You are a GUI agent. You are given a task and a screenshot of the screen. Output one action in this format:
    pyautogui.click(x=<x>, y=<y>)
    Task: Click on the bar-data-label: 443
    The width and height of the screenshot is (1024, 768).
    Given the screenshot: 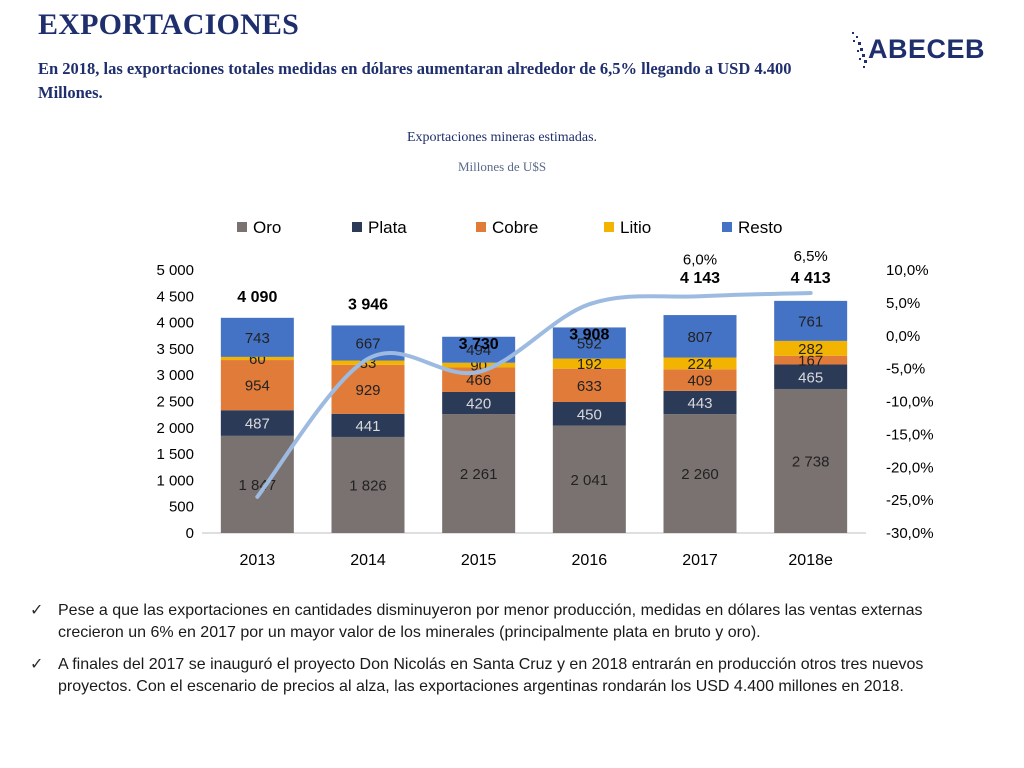 What is the action you would take?
    pyautogui.click(x=699, y=403)
    